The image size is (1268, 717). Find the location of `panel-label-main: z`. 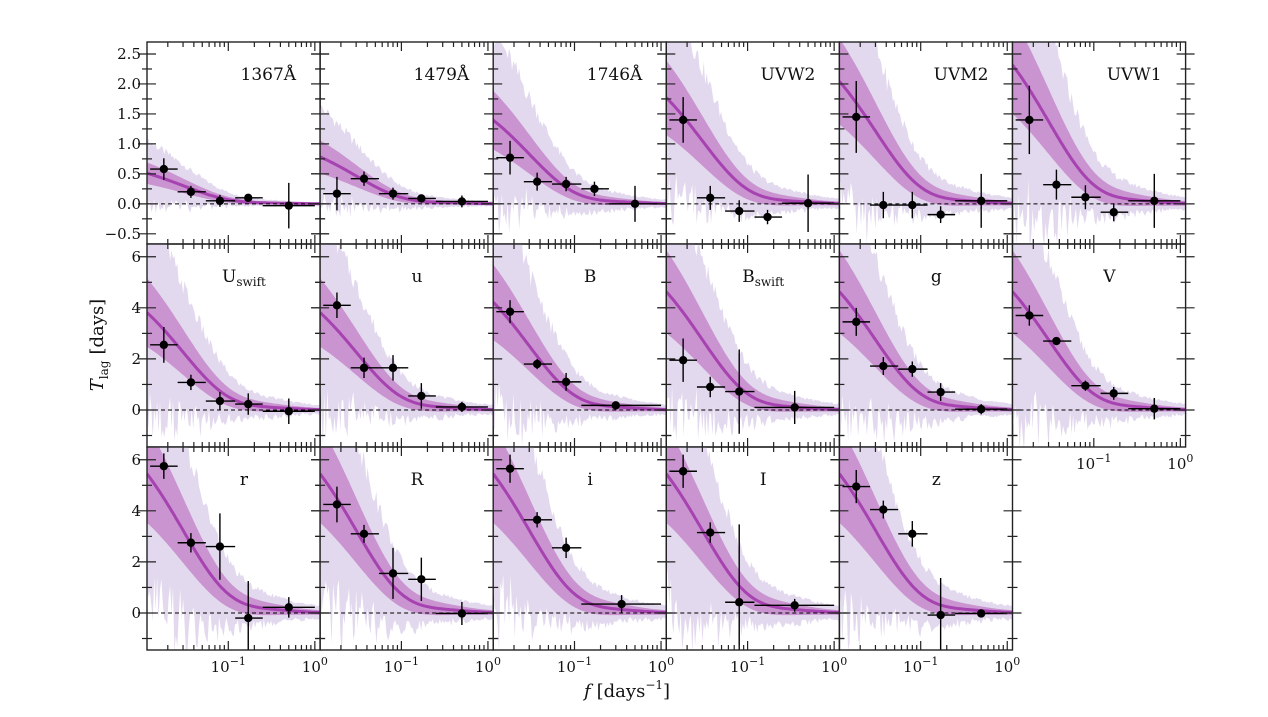

panel-label-main: z is located at coordinates (936, 480).